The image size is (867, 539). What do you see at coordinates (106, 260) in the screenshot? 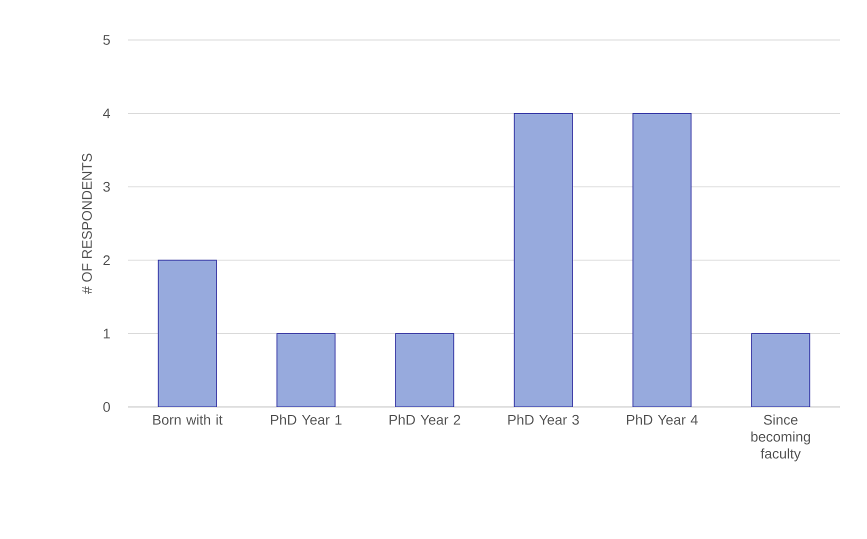
I see `y-tick-label: 2` at bounding box center [106, 260].